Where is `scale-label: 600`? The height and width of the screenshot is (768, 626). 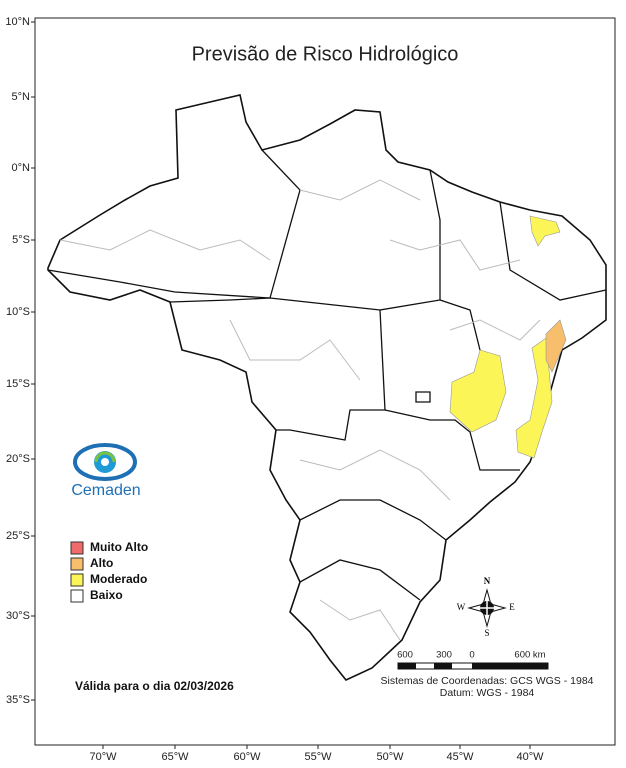
scale-label: 600 is located at coordinates (405, 655).